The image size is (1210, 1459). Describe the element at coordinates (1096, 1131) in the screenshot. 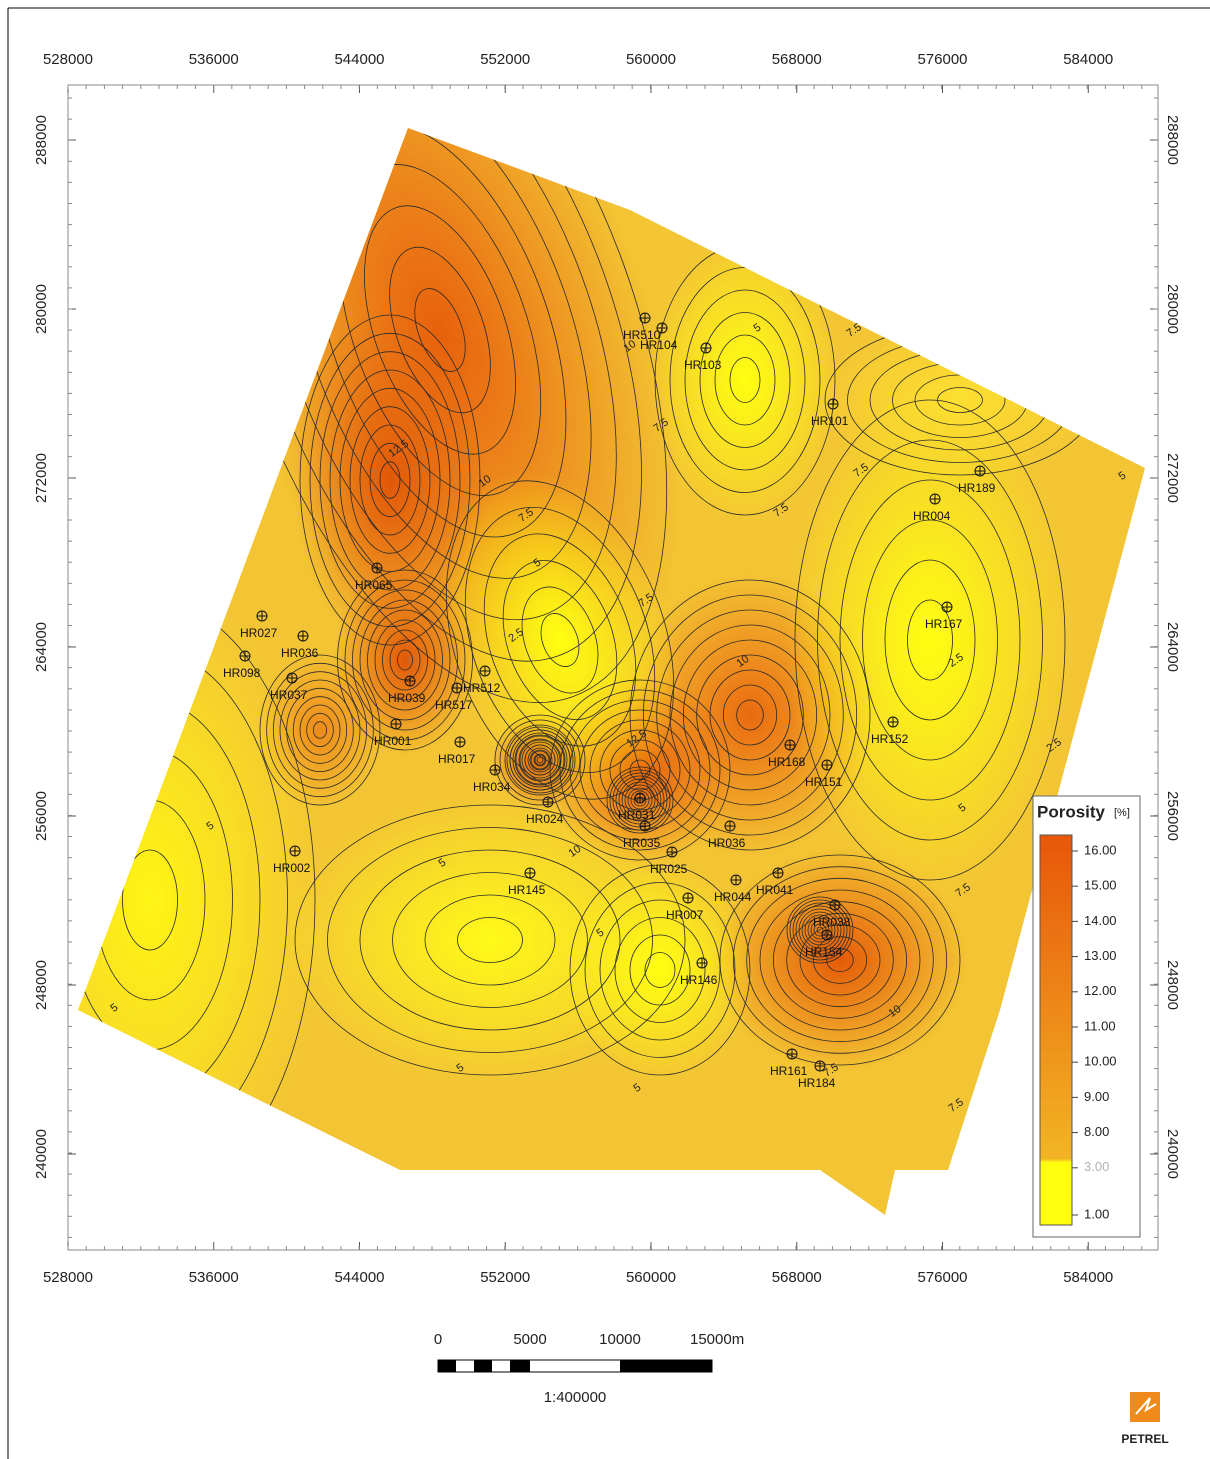

I see `legend-tick-label: 8.00` at that location.